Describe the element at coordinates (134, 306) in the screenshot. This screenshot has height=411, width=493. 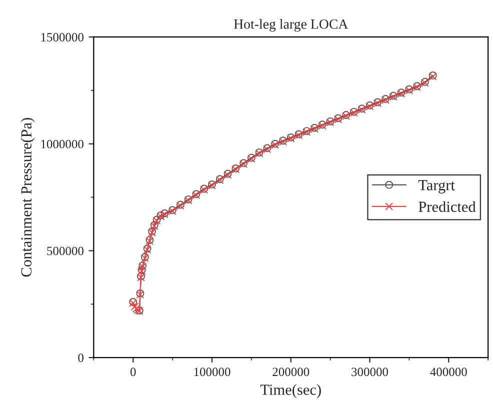
I see `point` at that location.